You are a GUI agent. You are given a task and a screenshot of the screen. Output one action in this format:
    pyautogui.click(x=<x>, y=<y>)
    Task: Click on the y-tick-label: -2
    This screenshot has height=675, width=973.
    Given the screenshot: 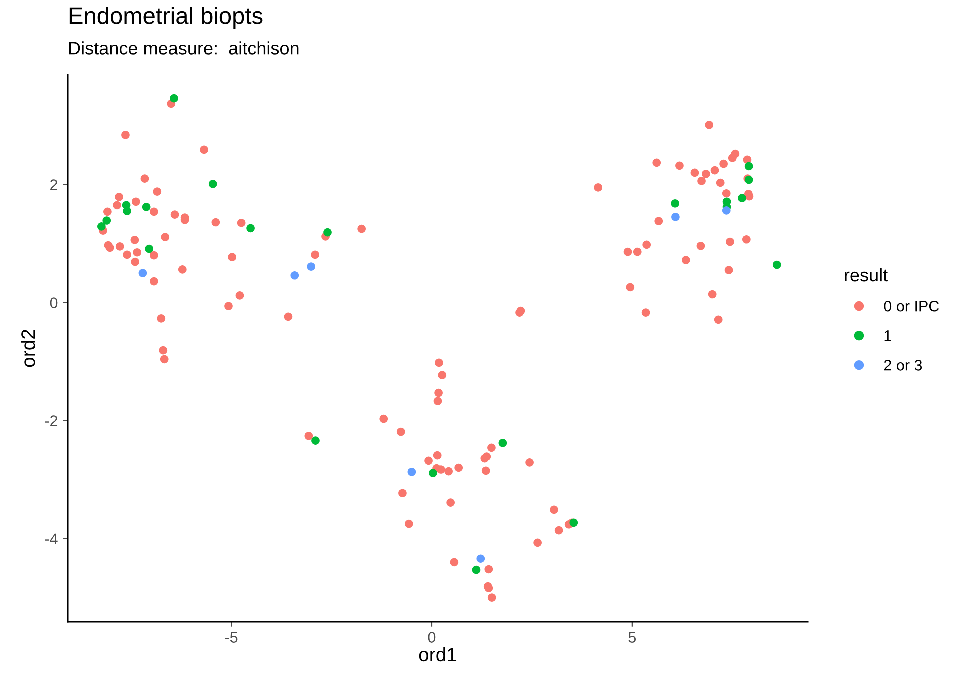 What is the action you would take?
    pyautogui.click(x=51, y=421)
    